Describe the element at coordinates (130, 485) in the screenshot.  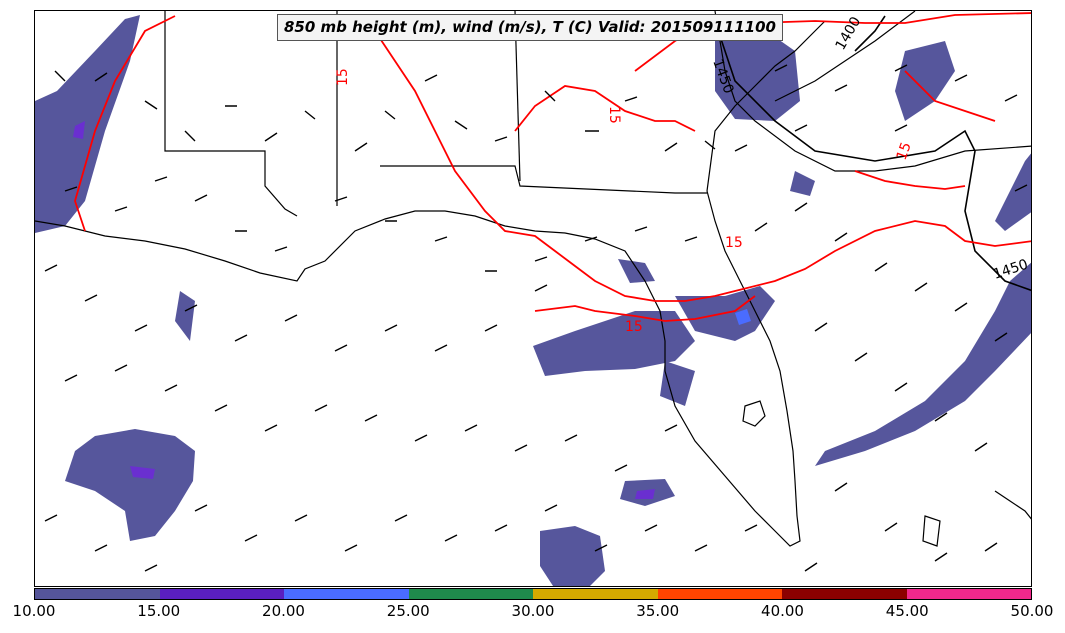
I see `shade-hurricane` at that location.